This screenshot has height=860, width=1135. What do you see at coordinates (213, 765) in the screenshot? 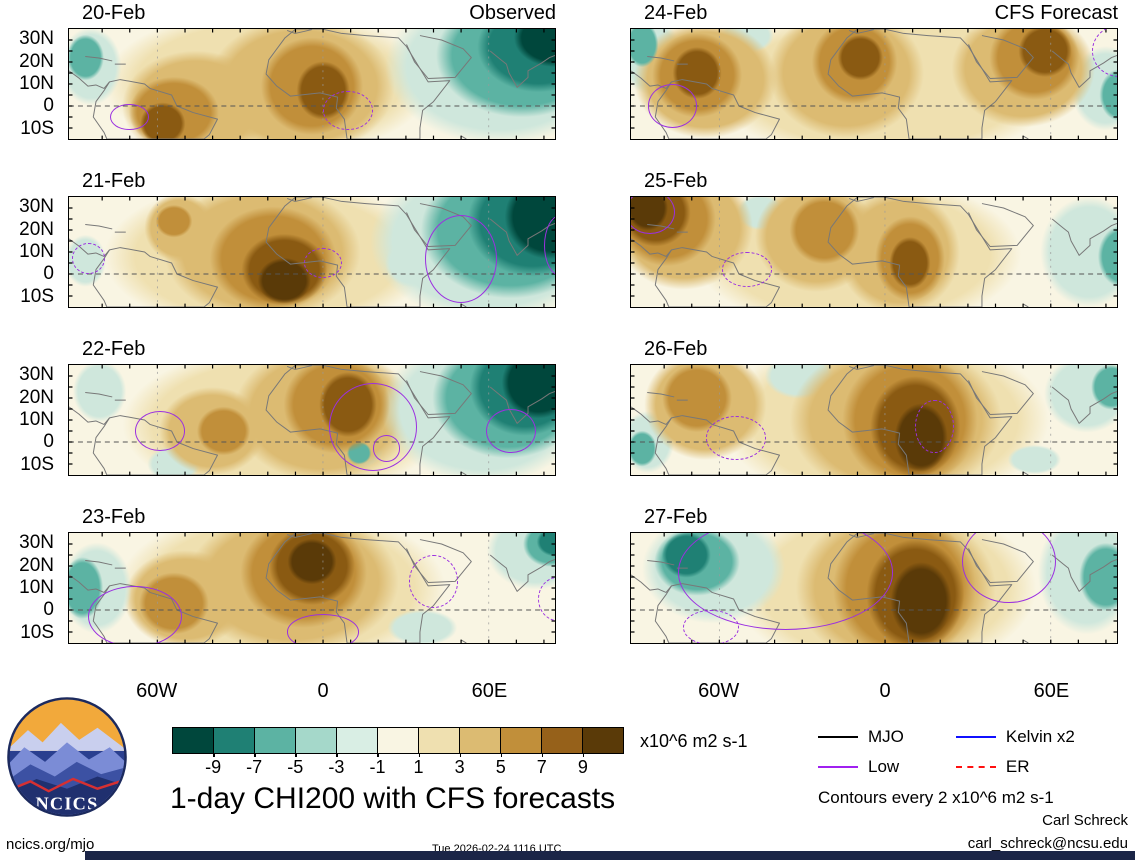
I see `colorbar-tick-label: -9` at bounding box center [213, 765].